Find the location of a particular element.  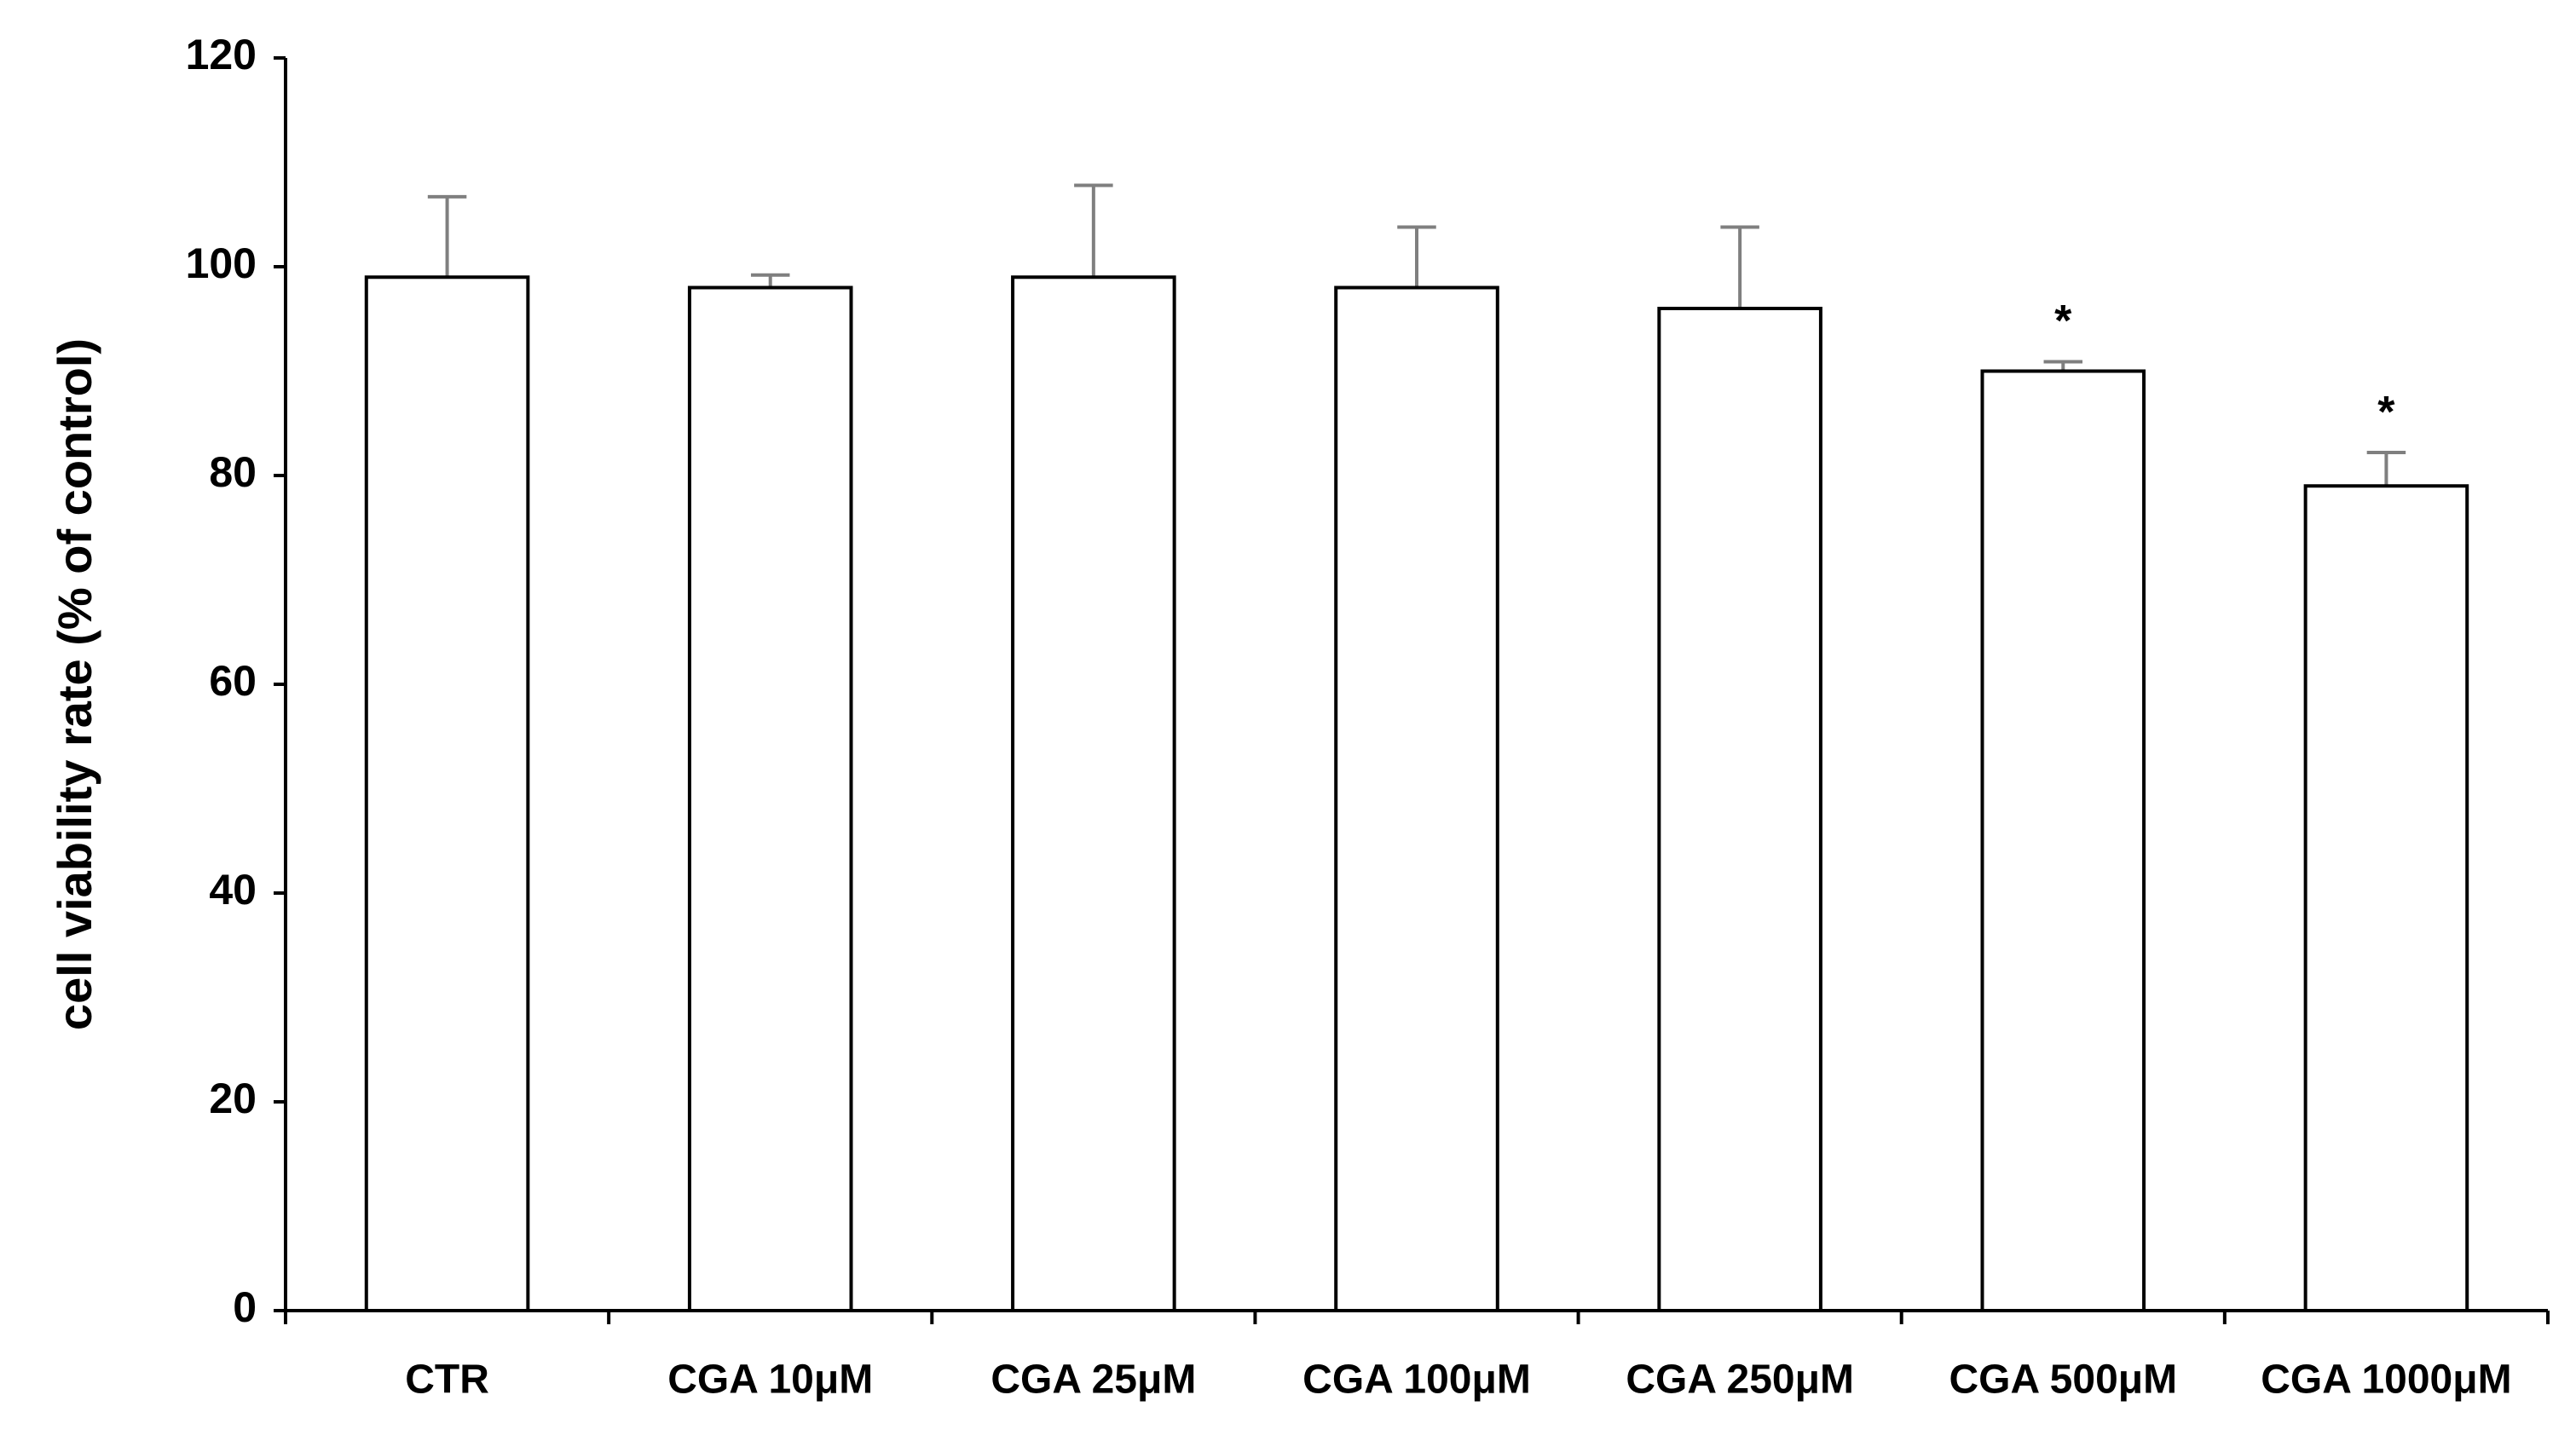

y-tick-label: 60 is located at coordinates (233, 681).